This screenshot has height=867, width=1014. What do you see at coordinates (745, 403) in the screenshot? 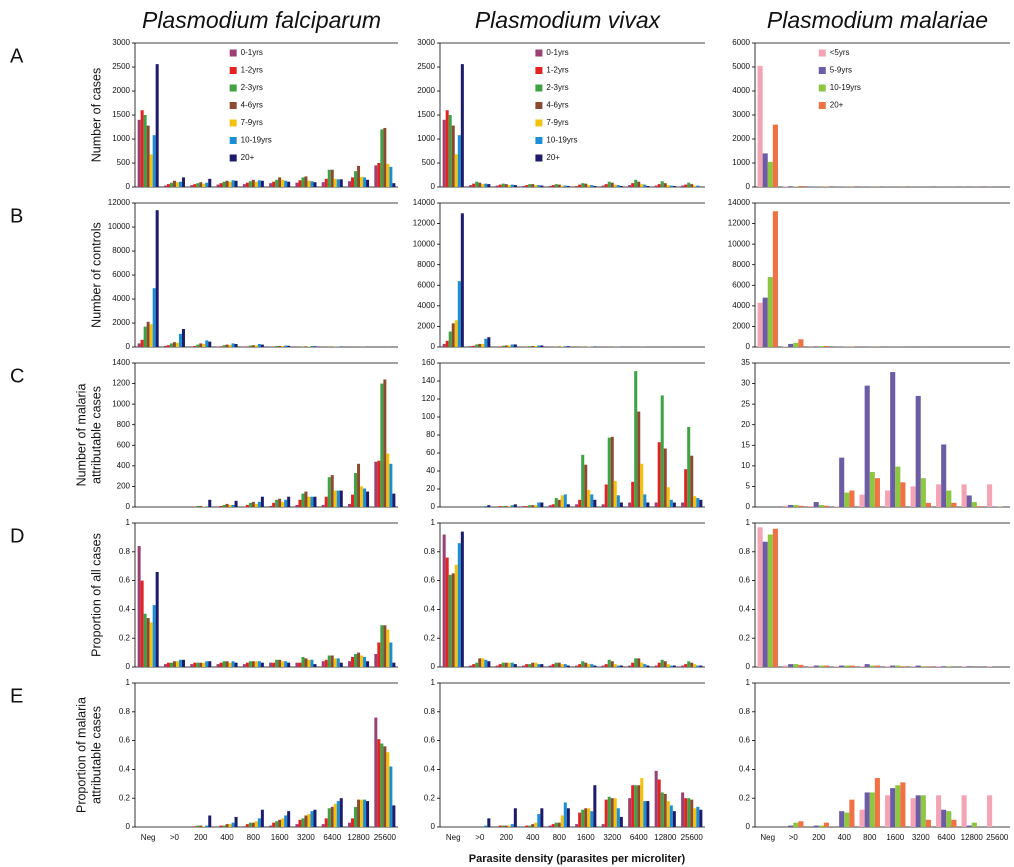
I see `y-tick-label: 25` at bounding box center [745, 403].